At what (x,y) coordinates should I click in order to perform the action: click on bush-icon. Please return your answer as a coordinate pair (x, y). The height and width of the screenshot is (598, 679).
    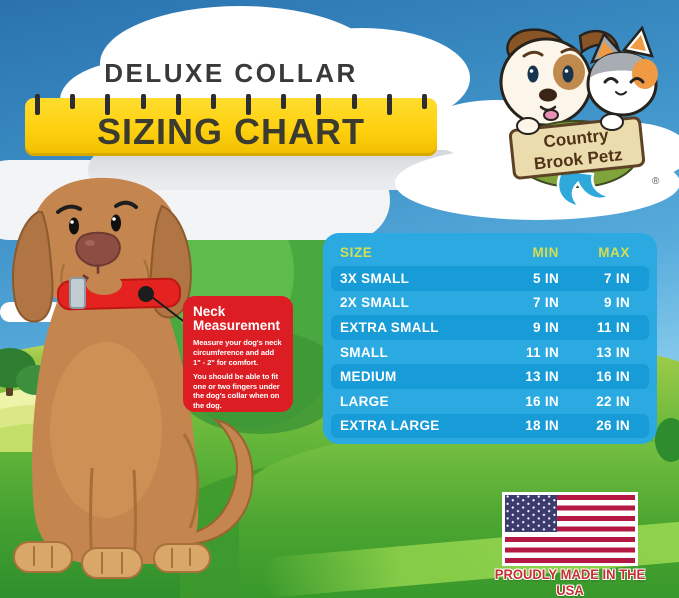
    Looking at the image, I should click on (667, 440).